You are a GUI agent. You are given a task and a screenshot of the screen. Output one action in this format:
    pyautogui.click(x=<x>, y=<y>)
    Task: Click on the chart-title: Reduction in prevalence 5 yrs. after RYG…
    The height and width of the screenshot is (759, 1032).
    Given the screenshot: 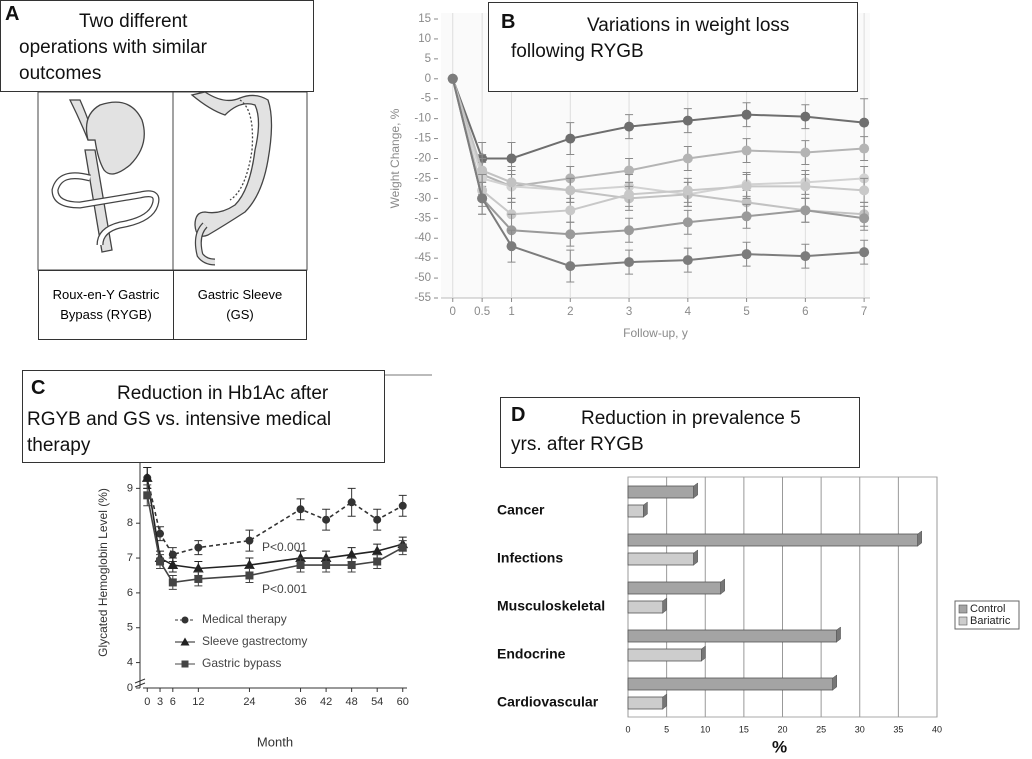 What is the action you would take?
    pyautogui.click(x=656, y=431)
    